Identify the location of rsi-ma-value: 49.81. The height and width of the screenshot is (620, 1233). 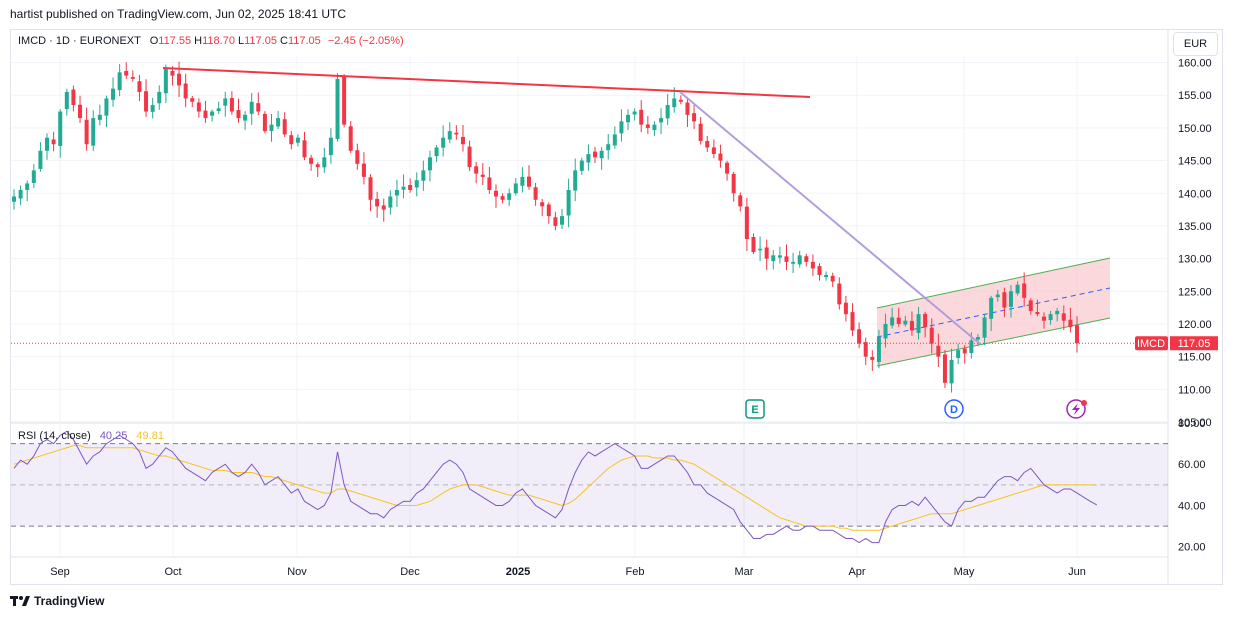
(150, 436).